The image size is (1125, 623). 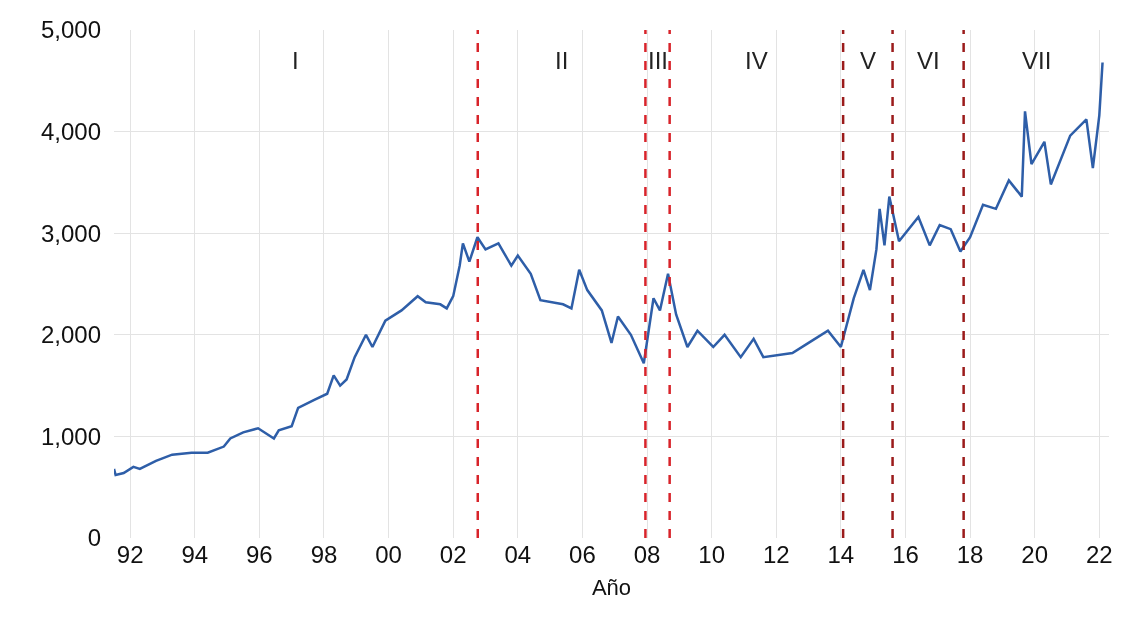 What do you see at coordinates (776, 554) in the screenshot?
I see `x-tick-label: 12` at bounding box center [776, 554].